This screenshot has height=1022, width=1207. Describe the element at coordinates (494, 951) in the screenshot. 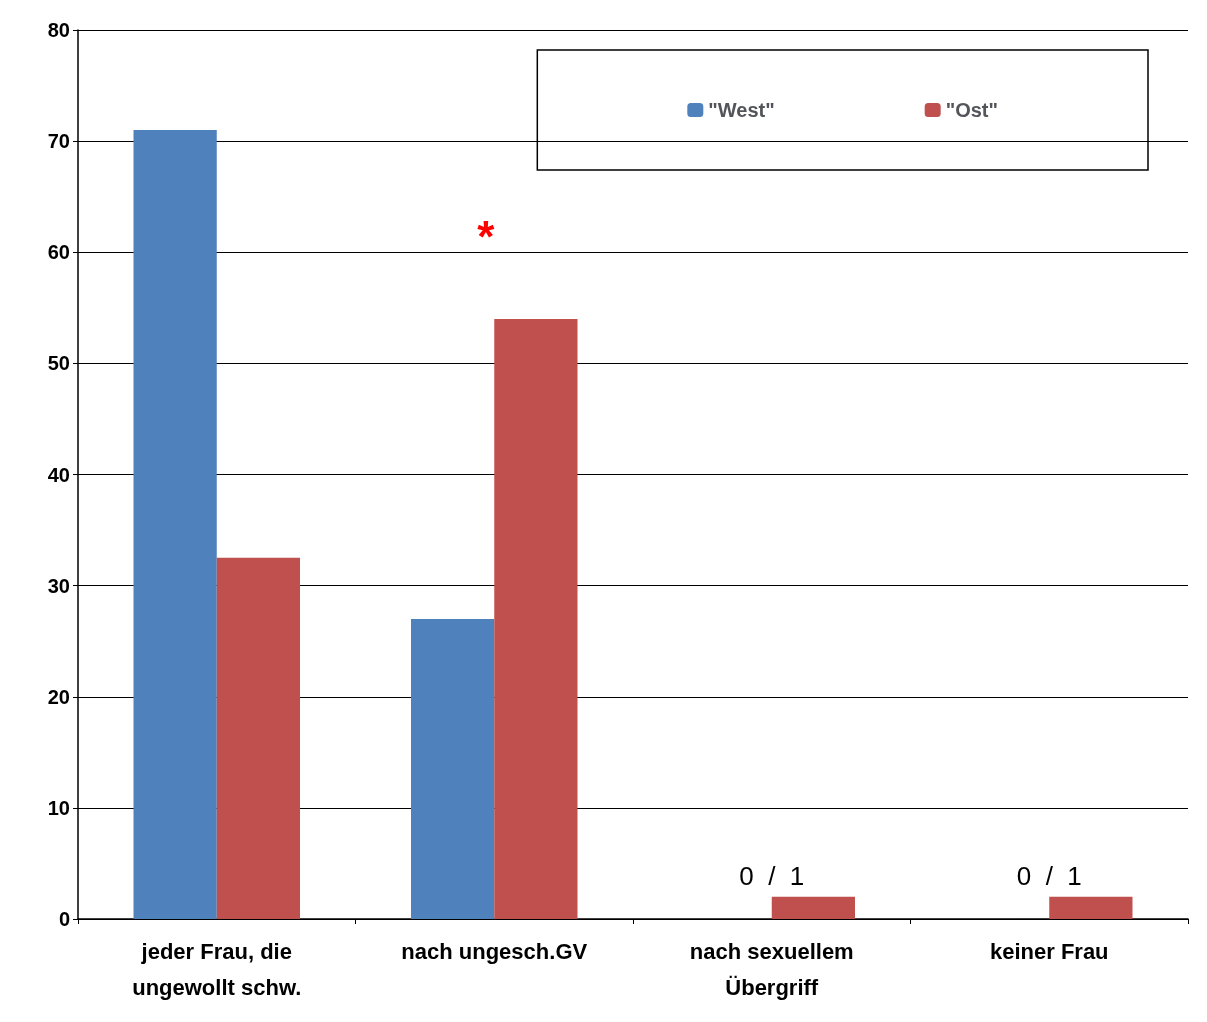

I see `x-tick-label: nach ungesch.GV` at that location.